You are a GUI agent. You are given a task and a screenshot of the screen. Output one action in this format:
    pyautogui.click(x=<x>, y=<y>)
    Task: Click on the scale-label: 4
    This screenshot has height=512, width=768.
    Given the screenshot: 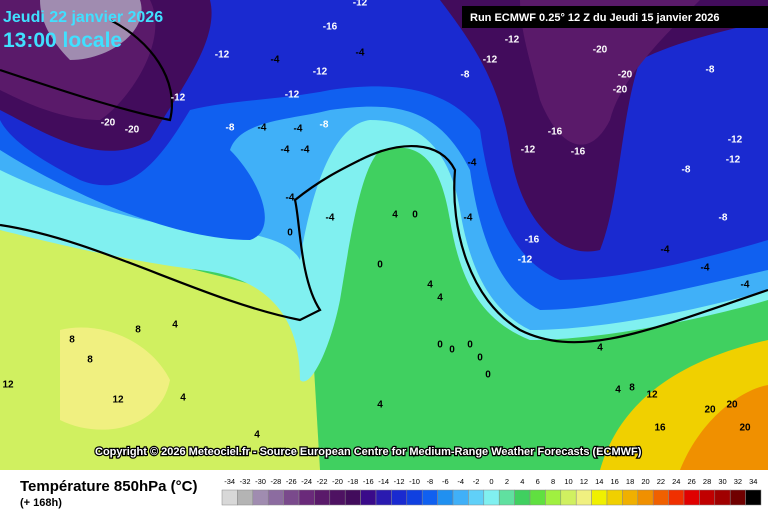 What is the action you would take?
    pyautogui.click(x=522, y=481)
    